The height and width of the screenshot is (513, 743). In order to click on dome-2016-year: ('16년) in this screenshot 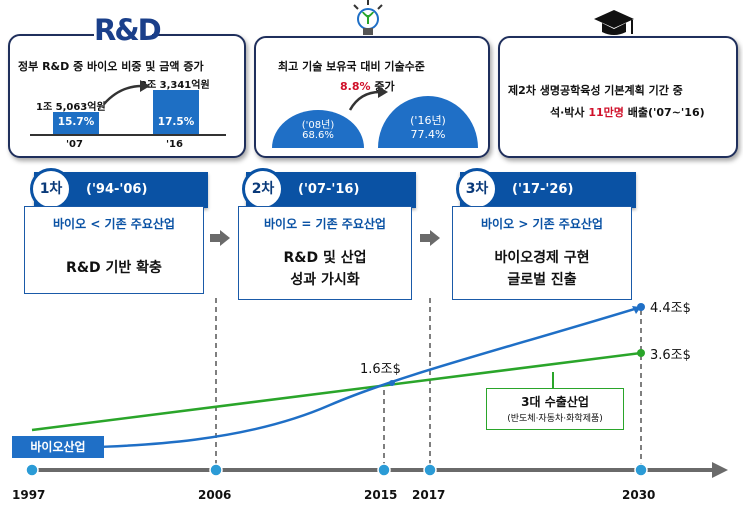, I will do `click(428, 120)`.